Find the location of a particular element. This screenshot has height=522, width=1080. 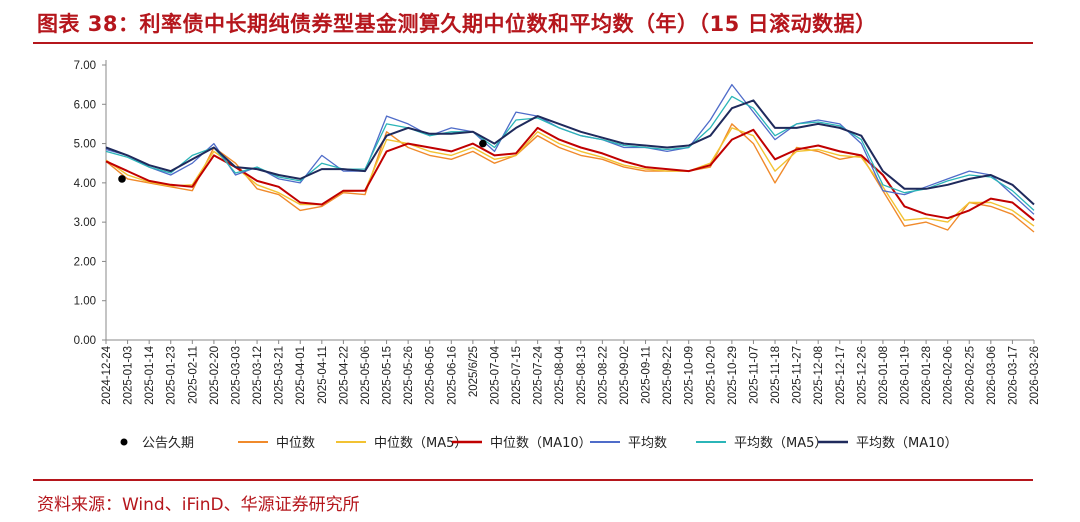

x-tick-label: 2025-08-04 is located at coordinates (560, 374).